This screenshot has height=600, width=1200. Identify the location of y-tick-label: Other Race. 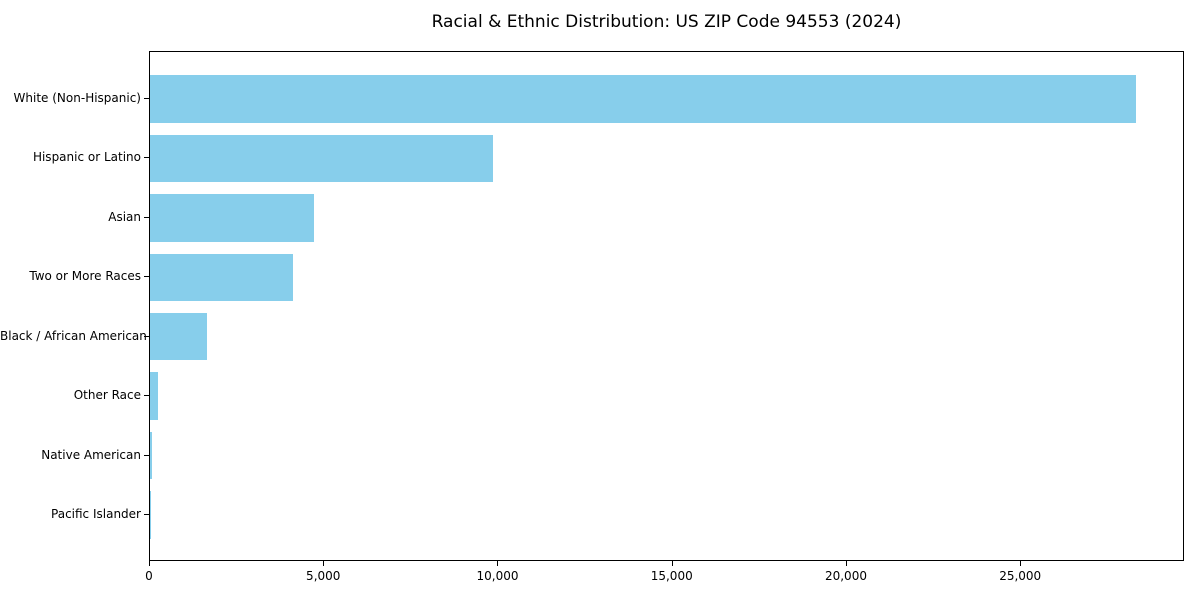
(107, 395).